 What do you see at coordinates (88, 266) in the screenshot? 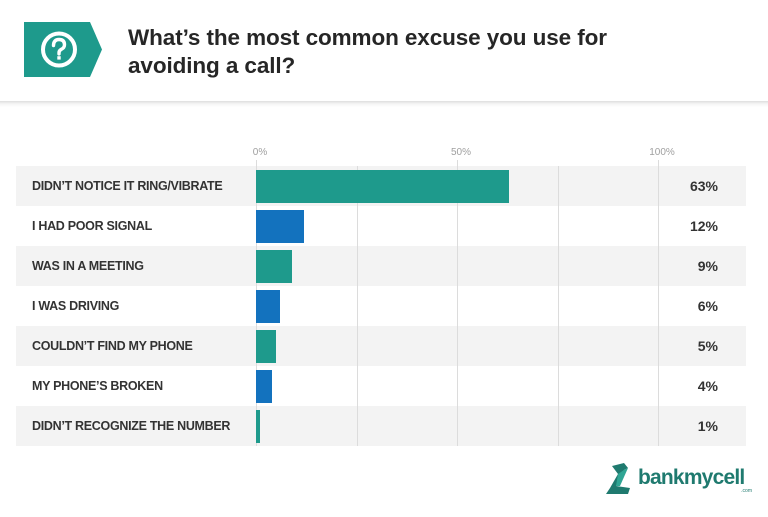
I see `category-label: WAS IN A MEETING` at bounding box center [88, 266].